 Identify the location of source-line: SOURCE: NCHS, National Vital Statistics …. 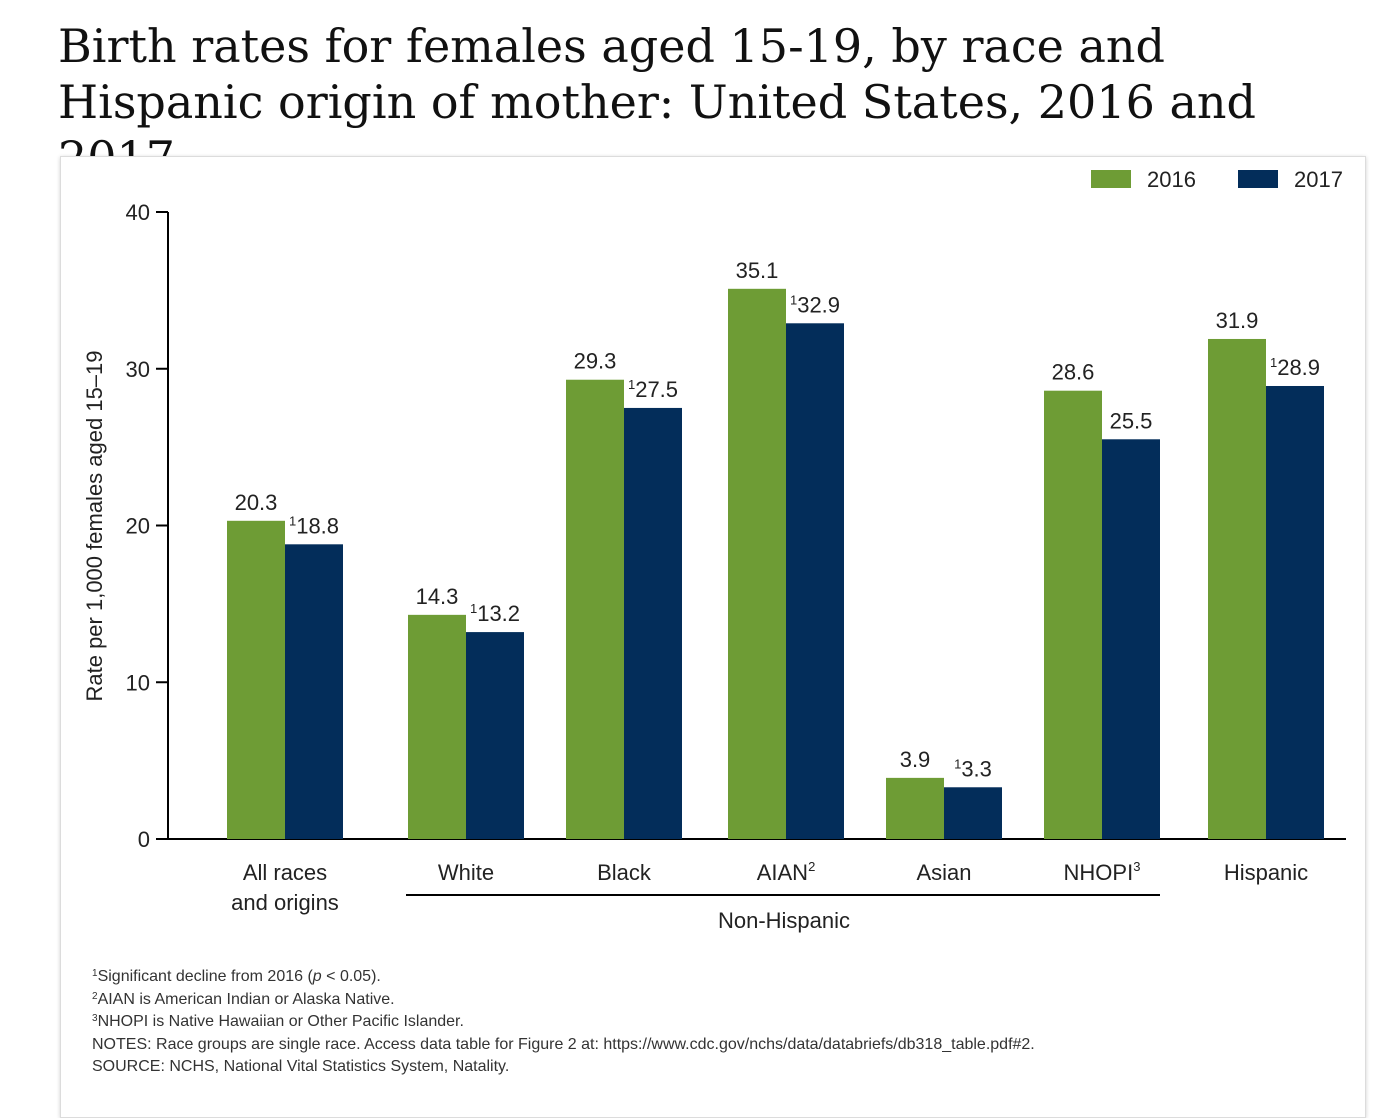
(301, 1066).